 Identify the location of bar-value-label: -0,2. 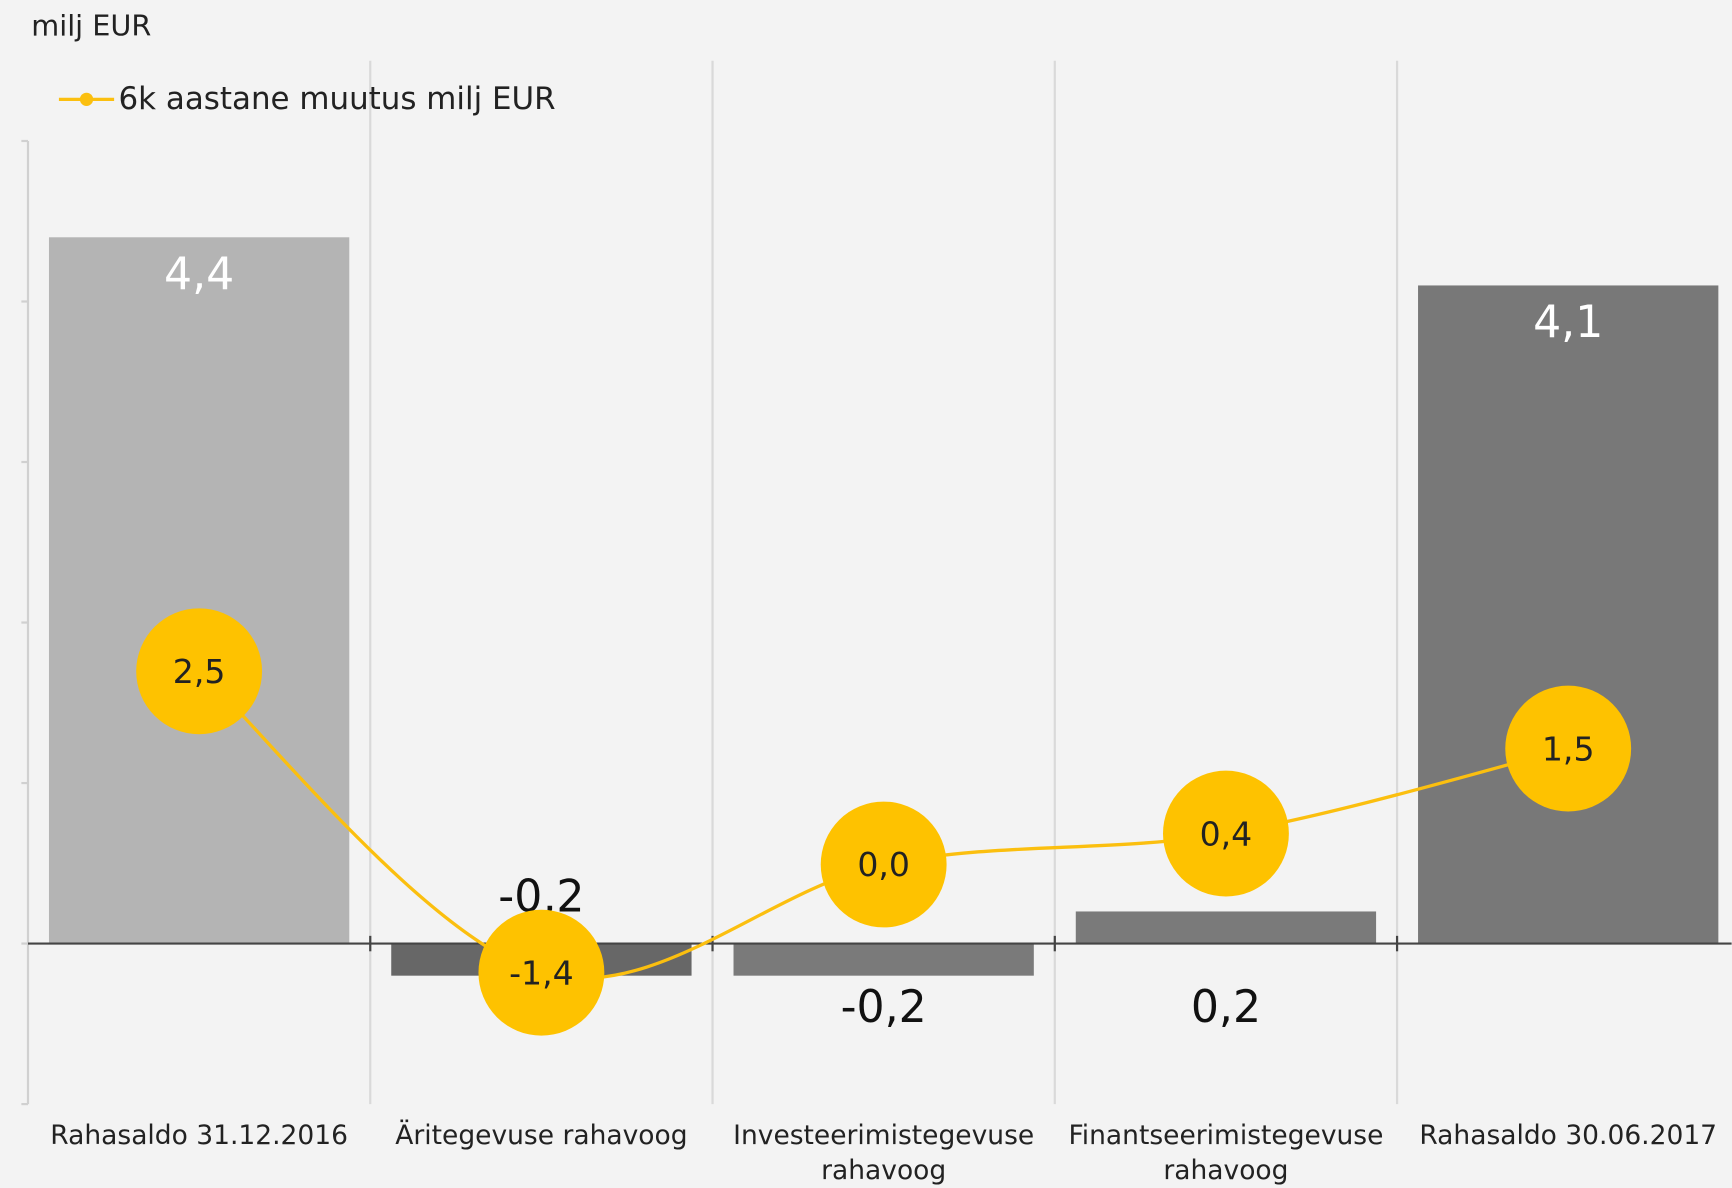
(884, 1007).